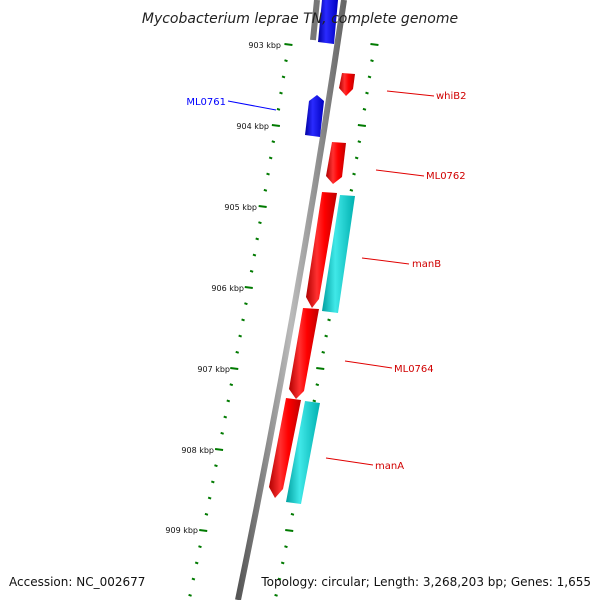  I want to click on label-ML0761: ML0761, so click(231, 104).